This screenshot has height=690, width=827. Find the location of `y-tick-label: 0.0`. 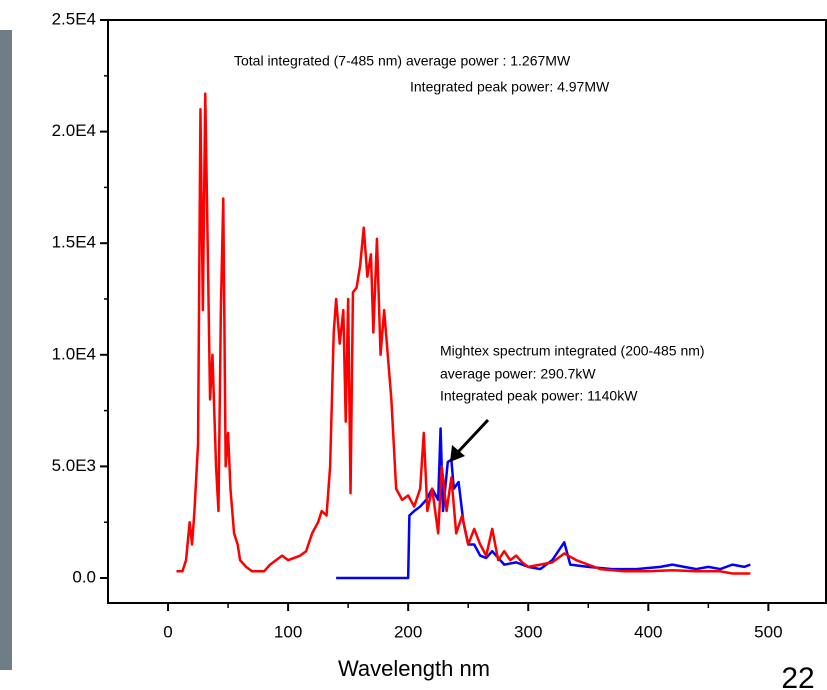

y-tick-label: 0.0 is located at coordinates (84, 576).